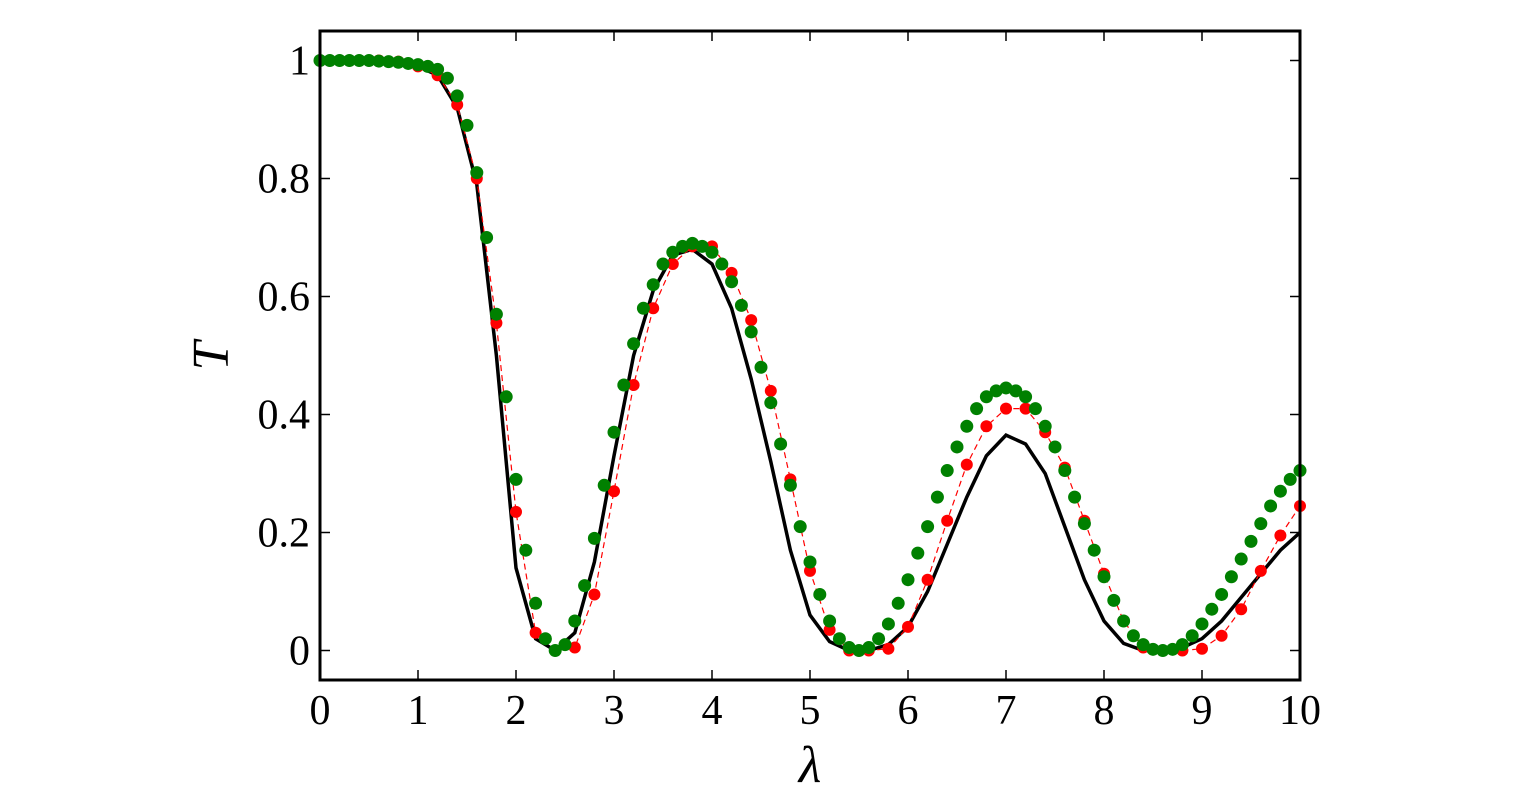  I want to click on y-tick-label: 0.4, so click(284, 416).